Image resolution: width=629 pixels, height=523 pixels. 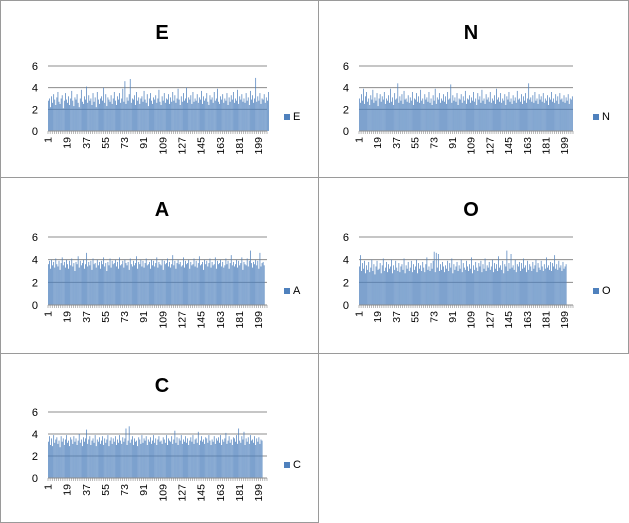 What do you see at coordinates (346, 67) in the screenshot?
I see `y-tick-label: 6` at bounding box center [346, 67].